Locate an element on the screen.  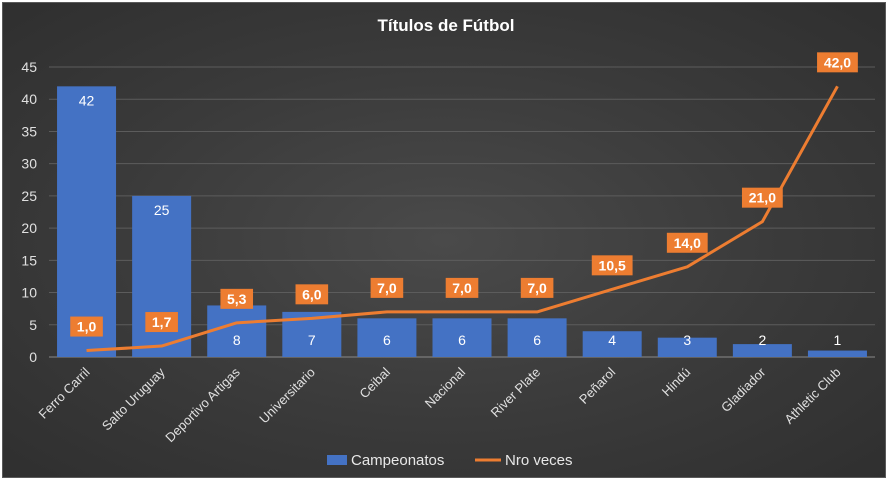
bar-value-label: 25 is located at coordinates (162, 210).